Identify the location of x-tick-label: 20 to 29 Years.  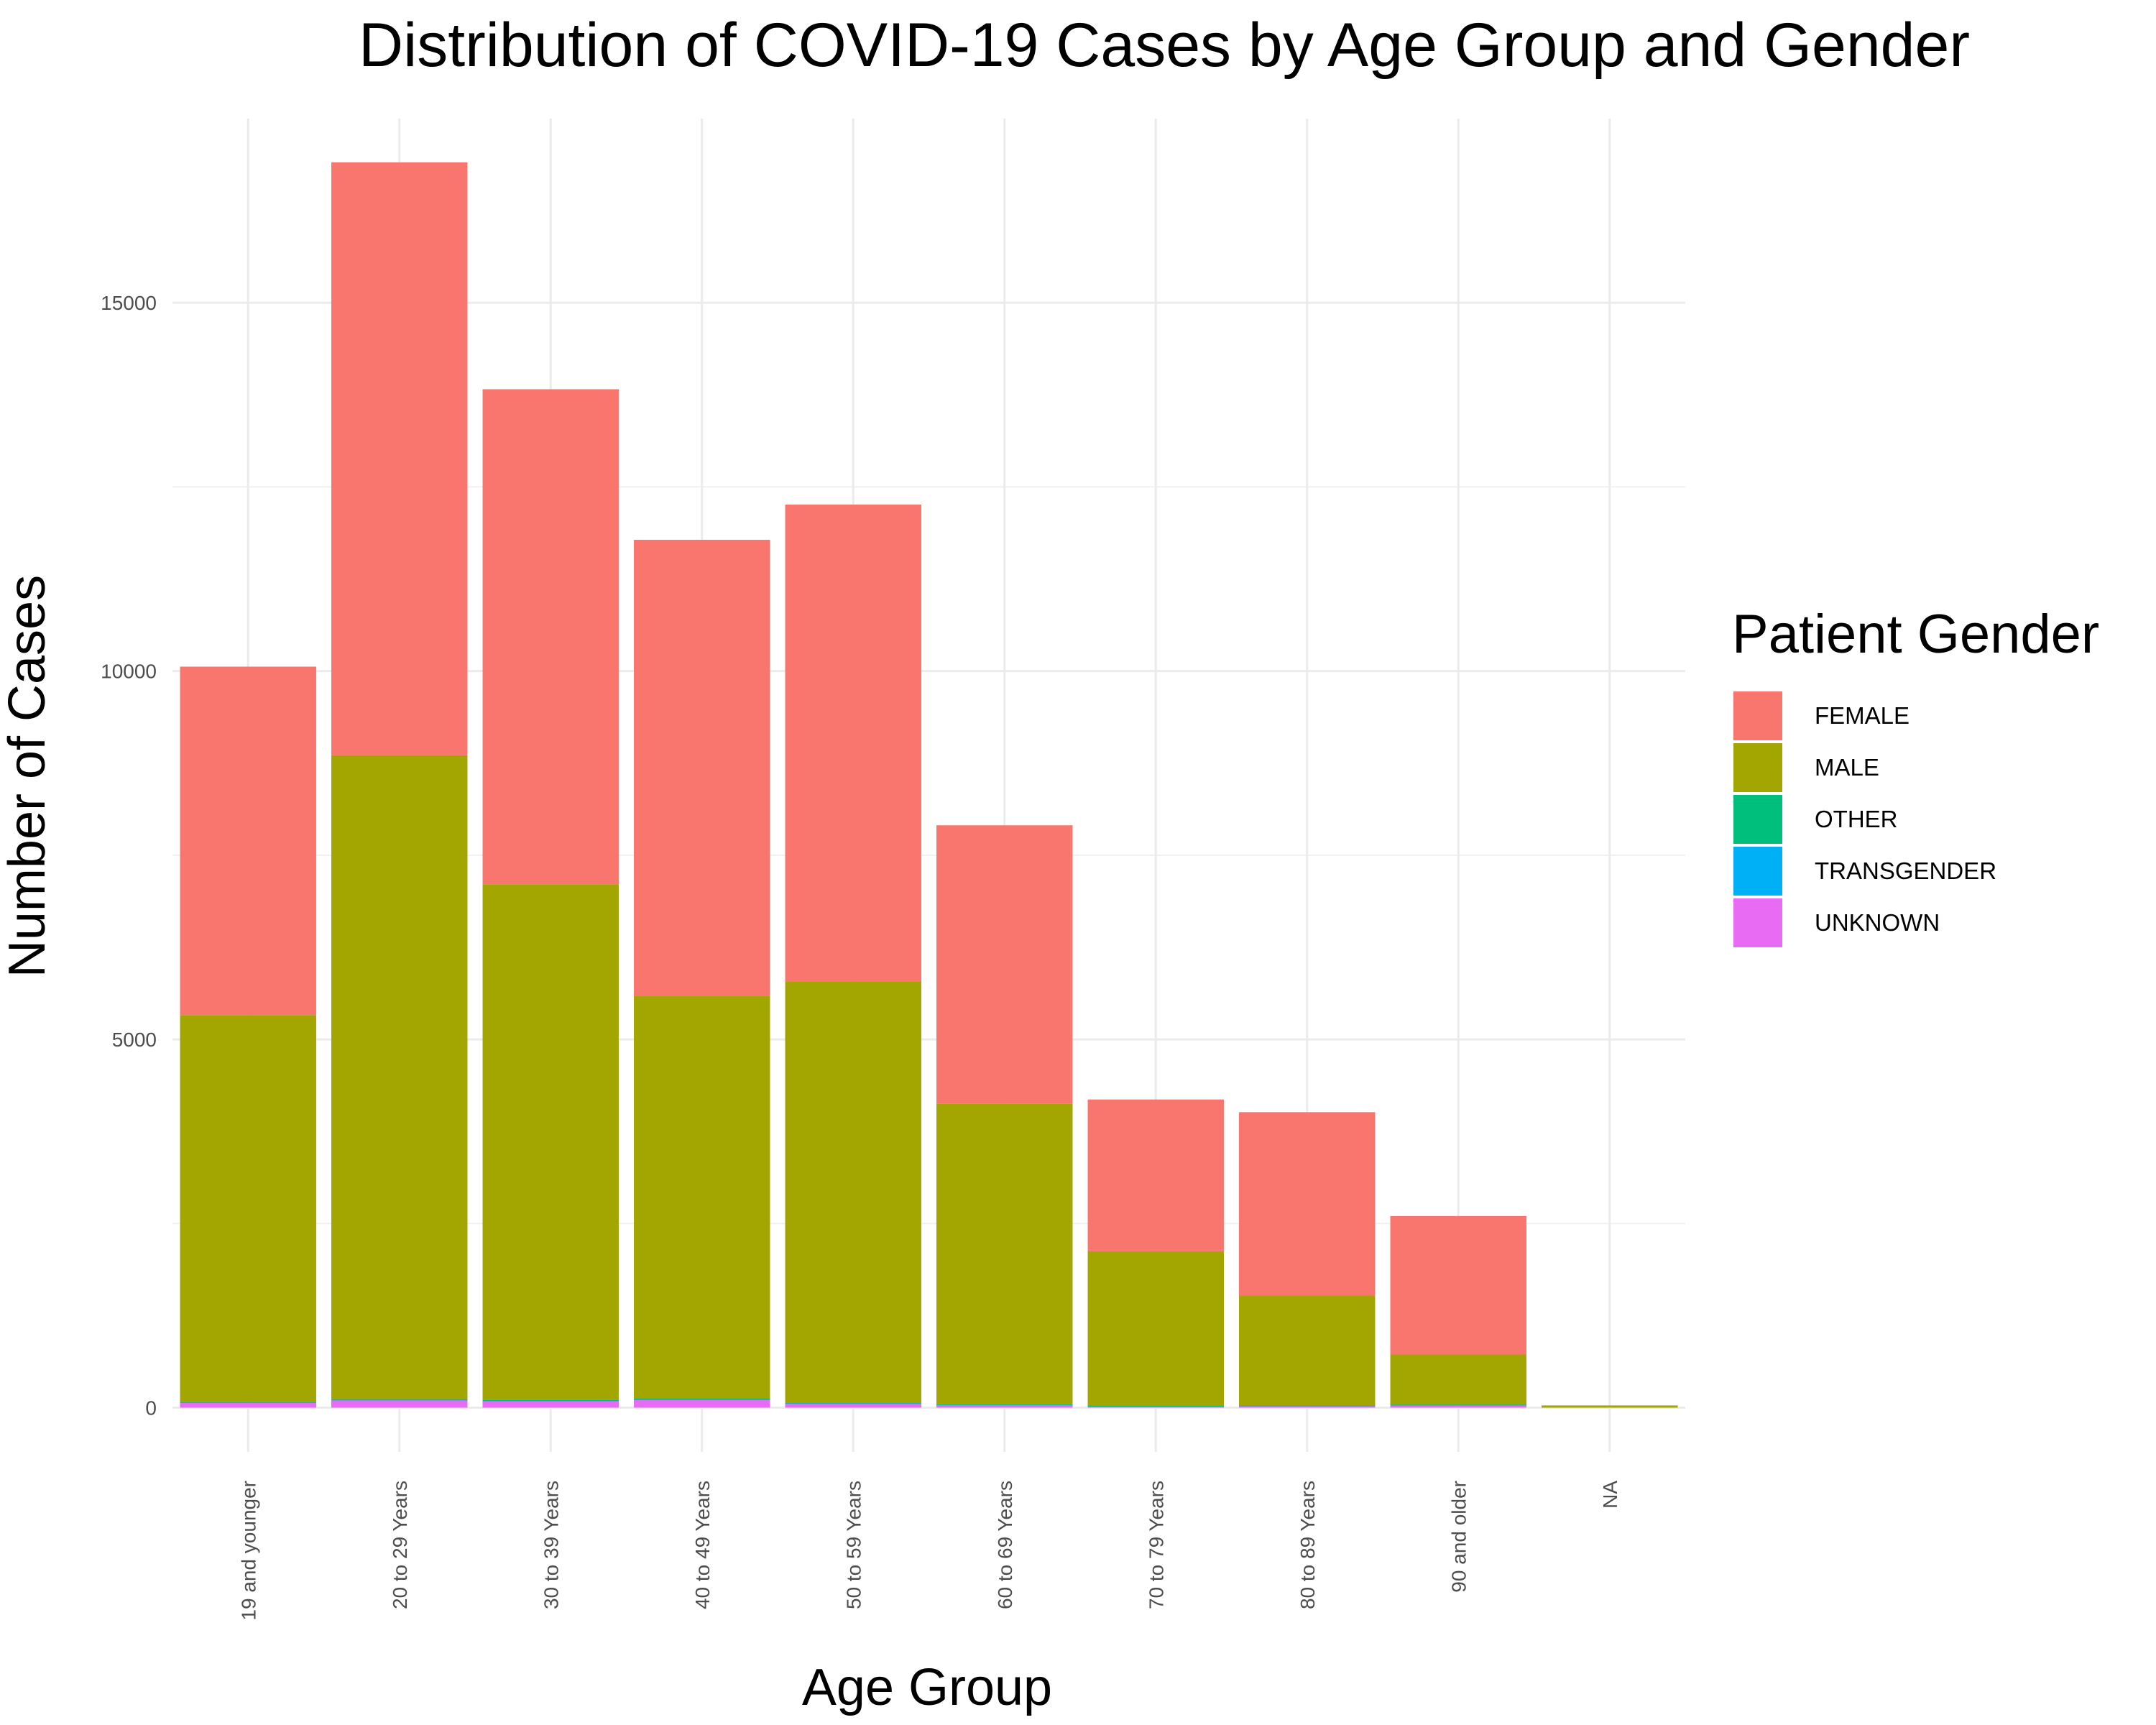
(400, 1545).